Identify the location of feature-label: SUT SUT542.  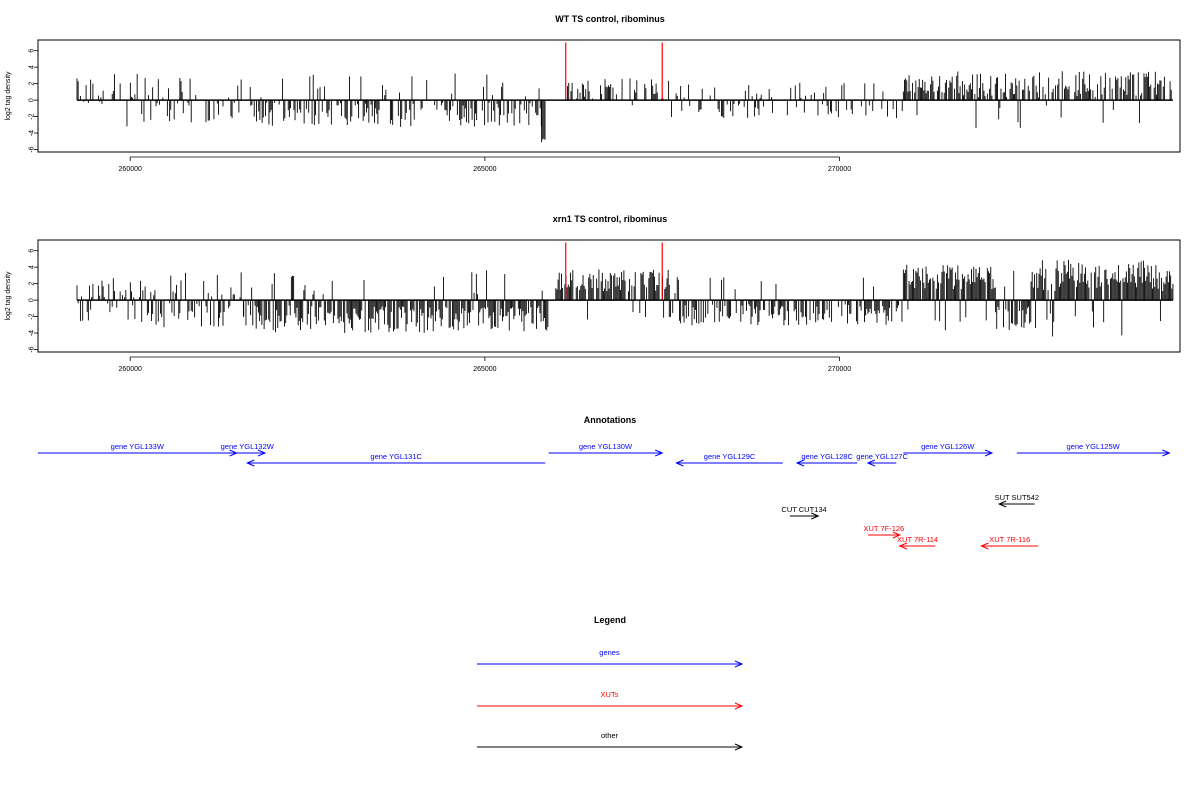
(1017, 497).